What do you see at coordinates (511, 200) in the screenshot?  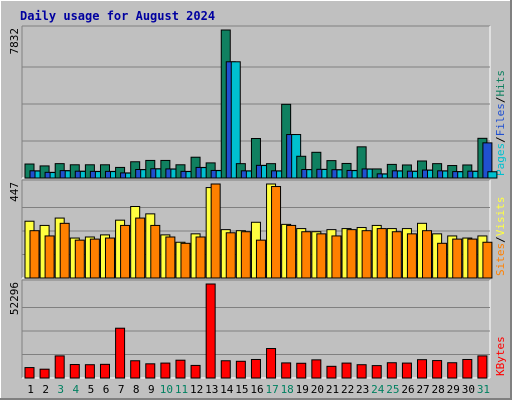 I see `frame-shadow-right` at bounding box center [511, 200].